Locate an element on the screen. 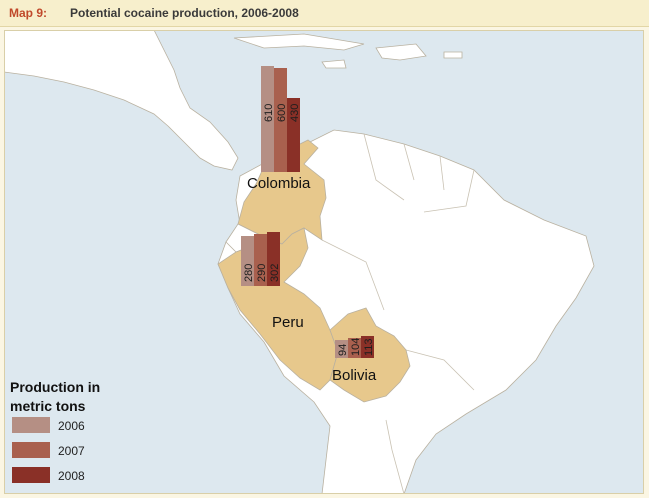 This screenshot has width=649, height=498. colombia-bars: 610 600 430 is located at coordinates (281, 119).